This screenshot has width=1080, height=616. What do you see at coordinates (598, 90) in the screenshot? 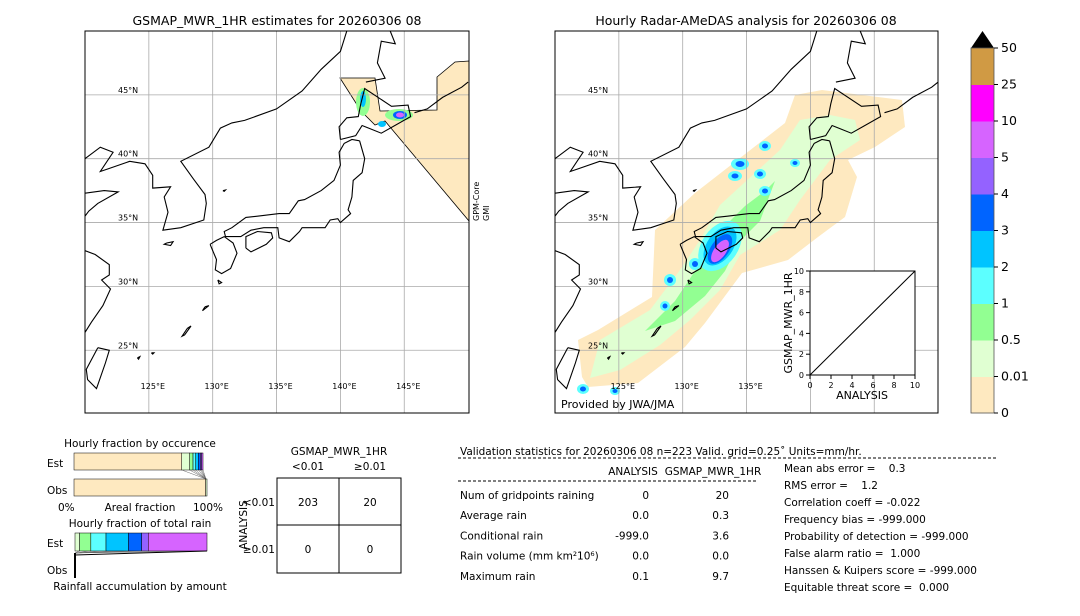
I see `lat-label: 45°N` at bounding box center [598, 90].